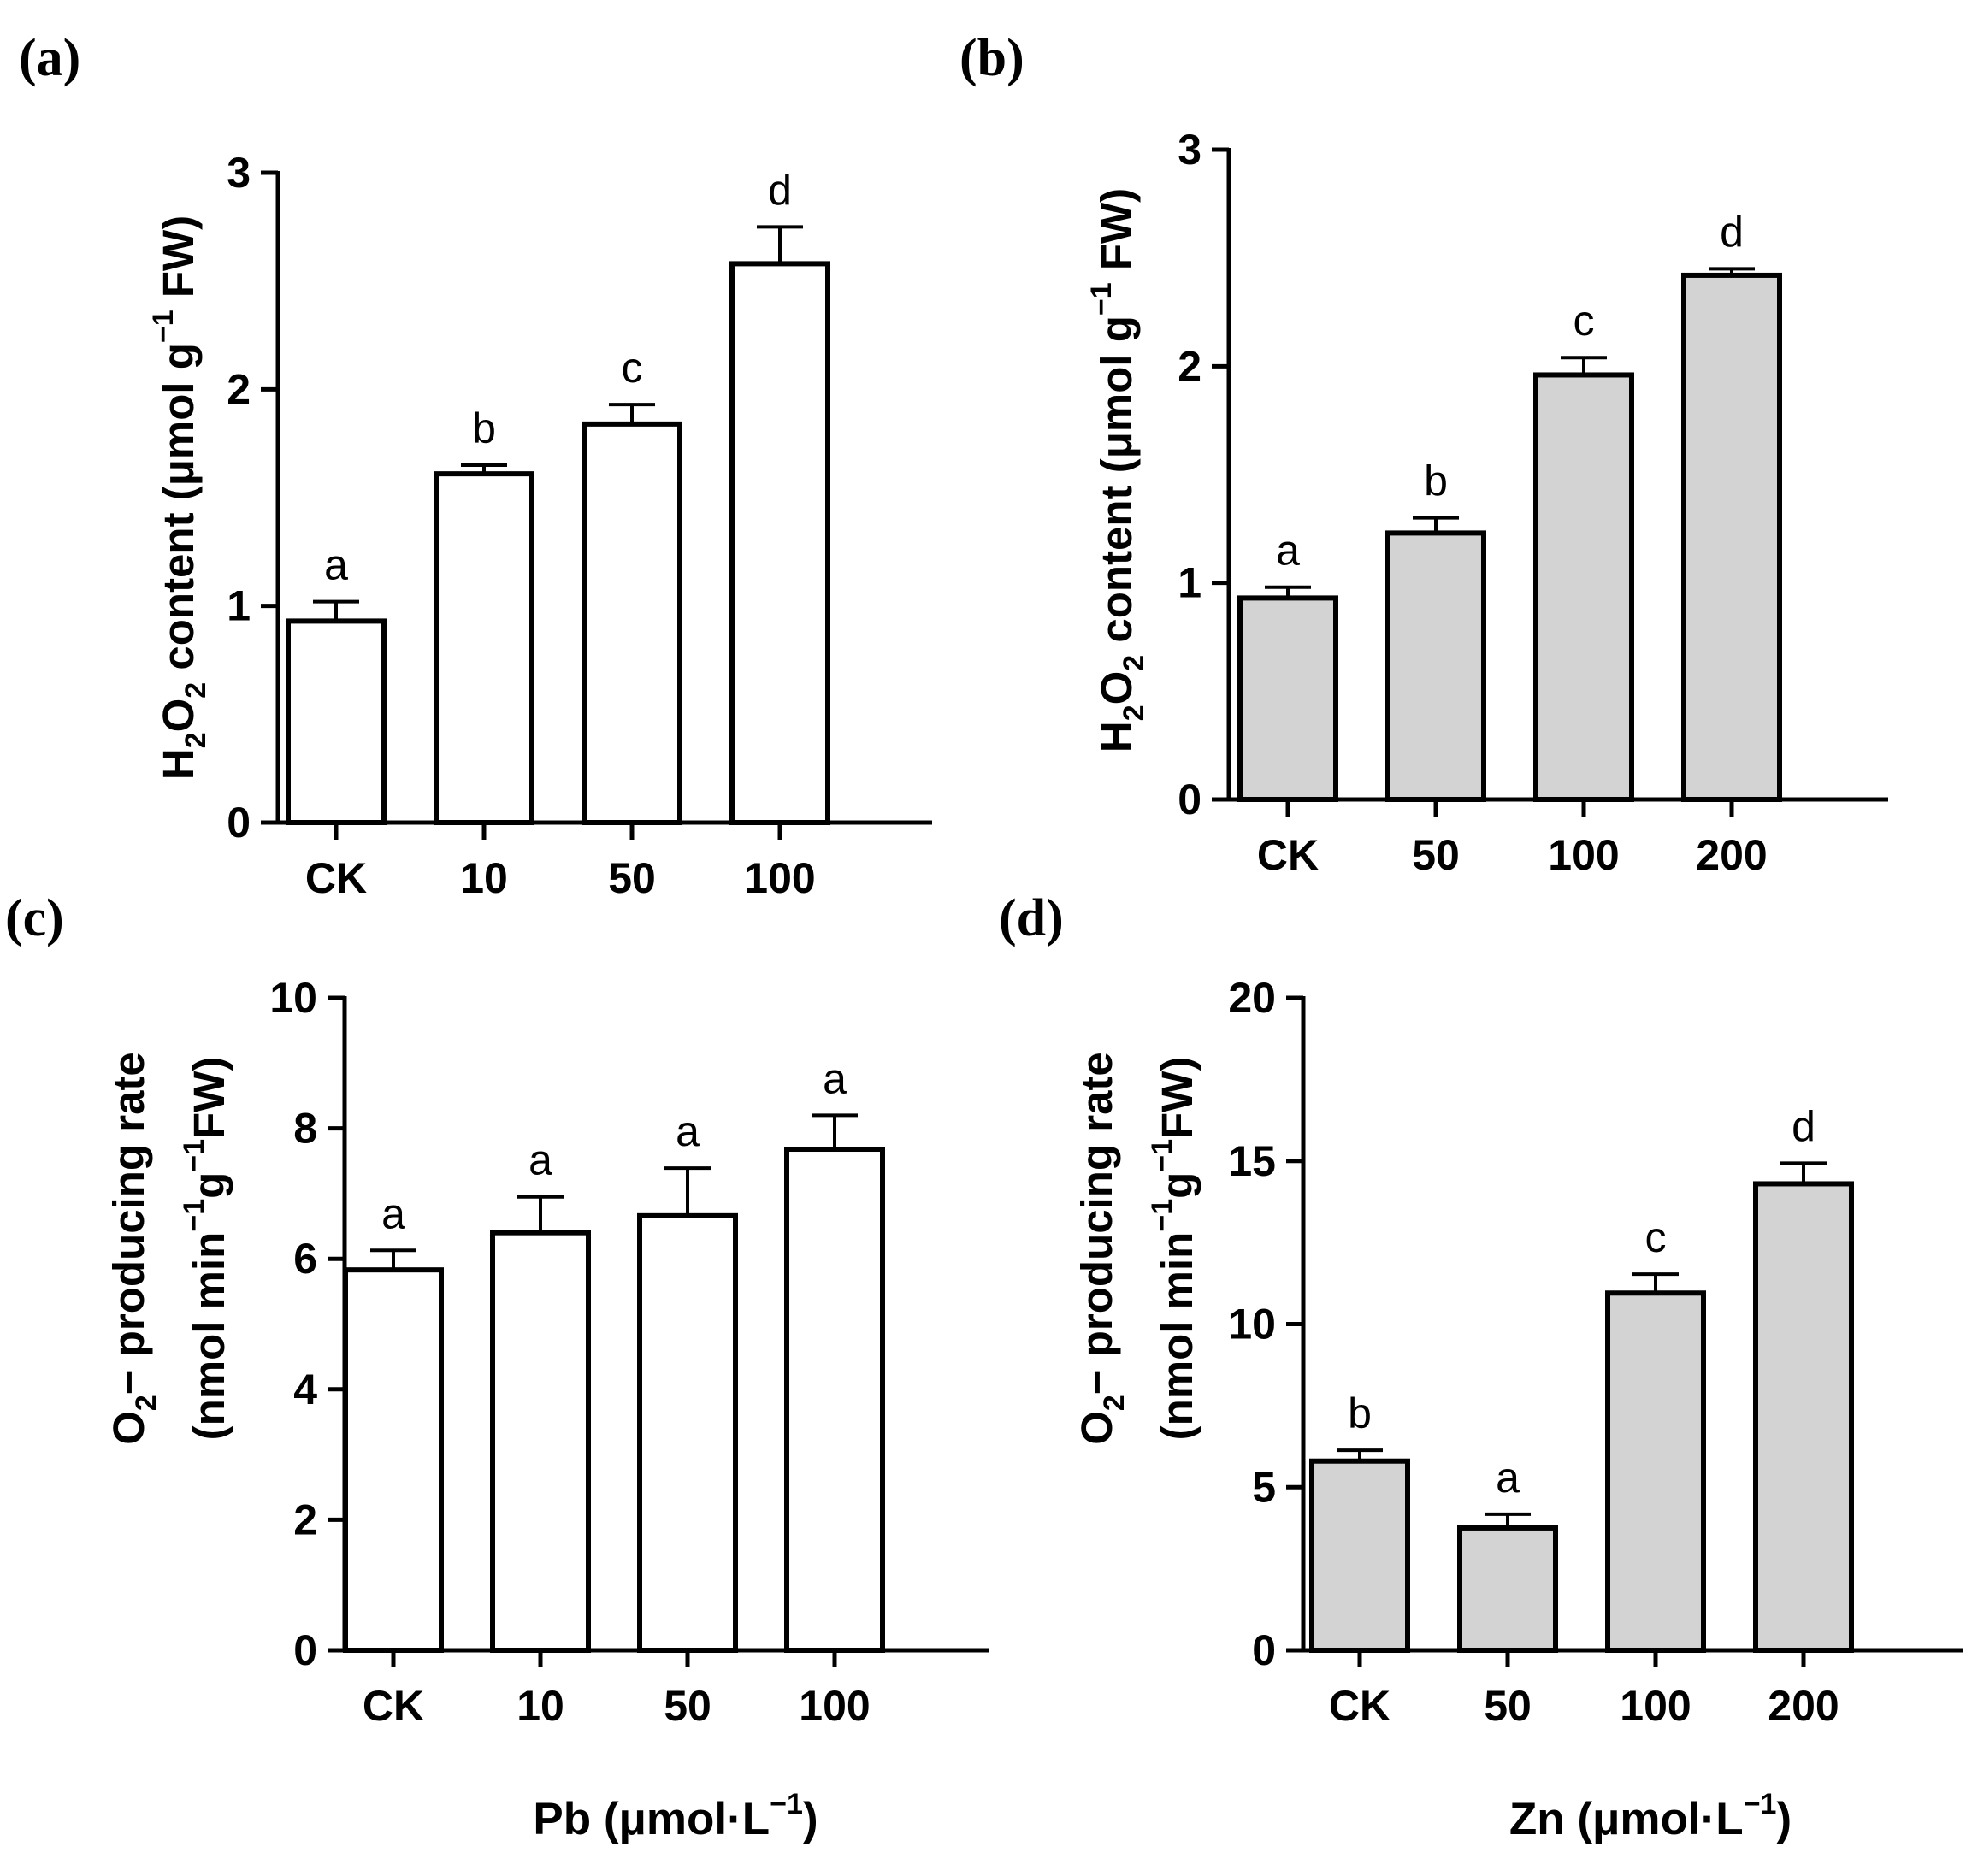  Describe the element at coordinates (1803, 1706) in the screenshot. I see `panel-d-x-tick-label: 200` at that location.